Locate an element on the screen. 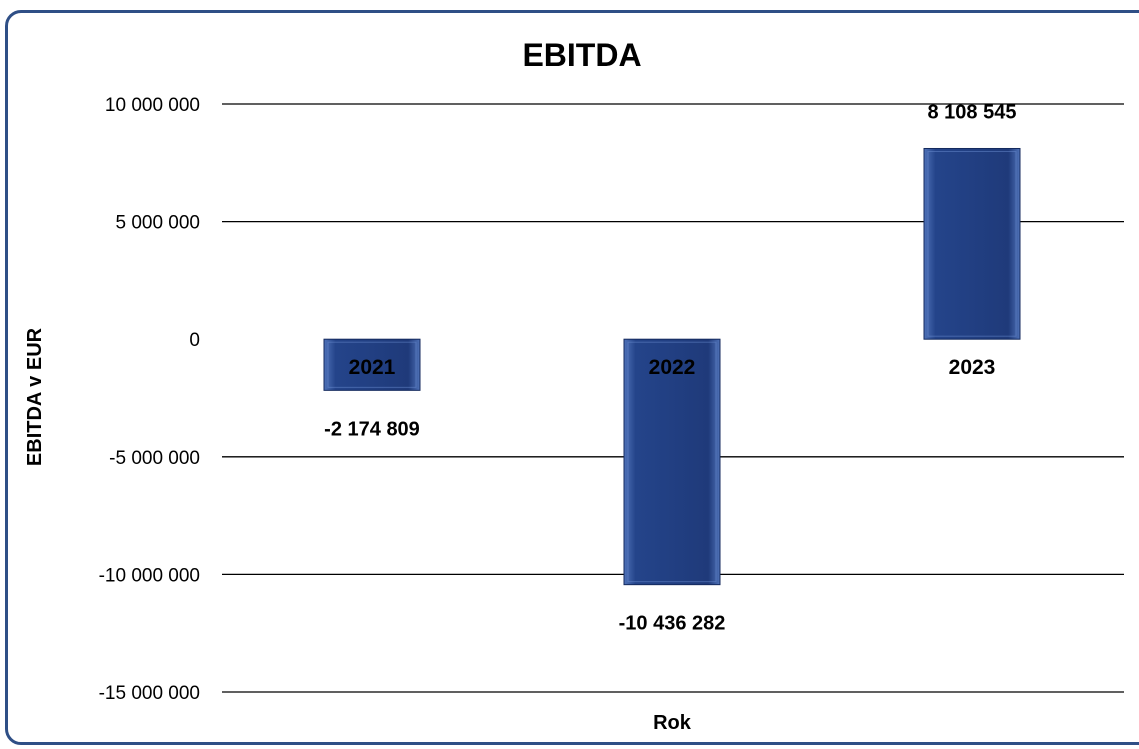 Image resolution: width=1139 pixels, height=749 pixels. bar-2022 is located at coordinates (672, 462).